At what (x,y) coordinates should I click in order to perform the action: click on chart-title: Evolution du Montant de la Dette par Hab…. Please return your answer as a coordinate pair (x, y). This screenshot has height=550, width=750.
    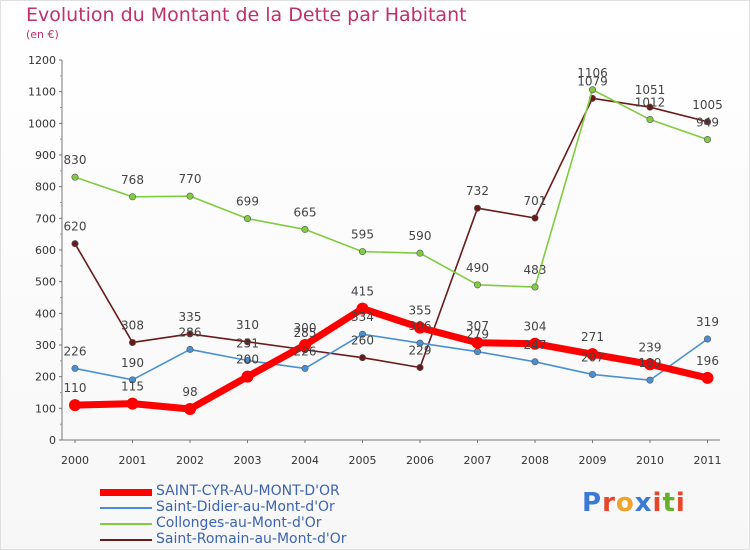
    Looking at the image, I should click on (246, 15).